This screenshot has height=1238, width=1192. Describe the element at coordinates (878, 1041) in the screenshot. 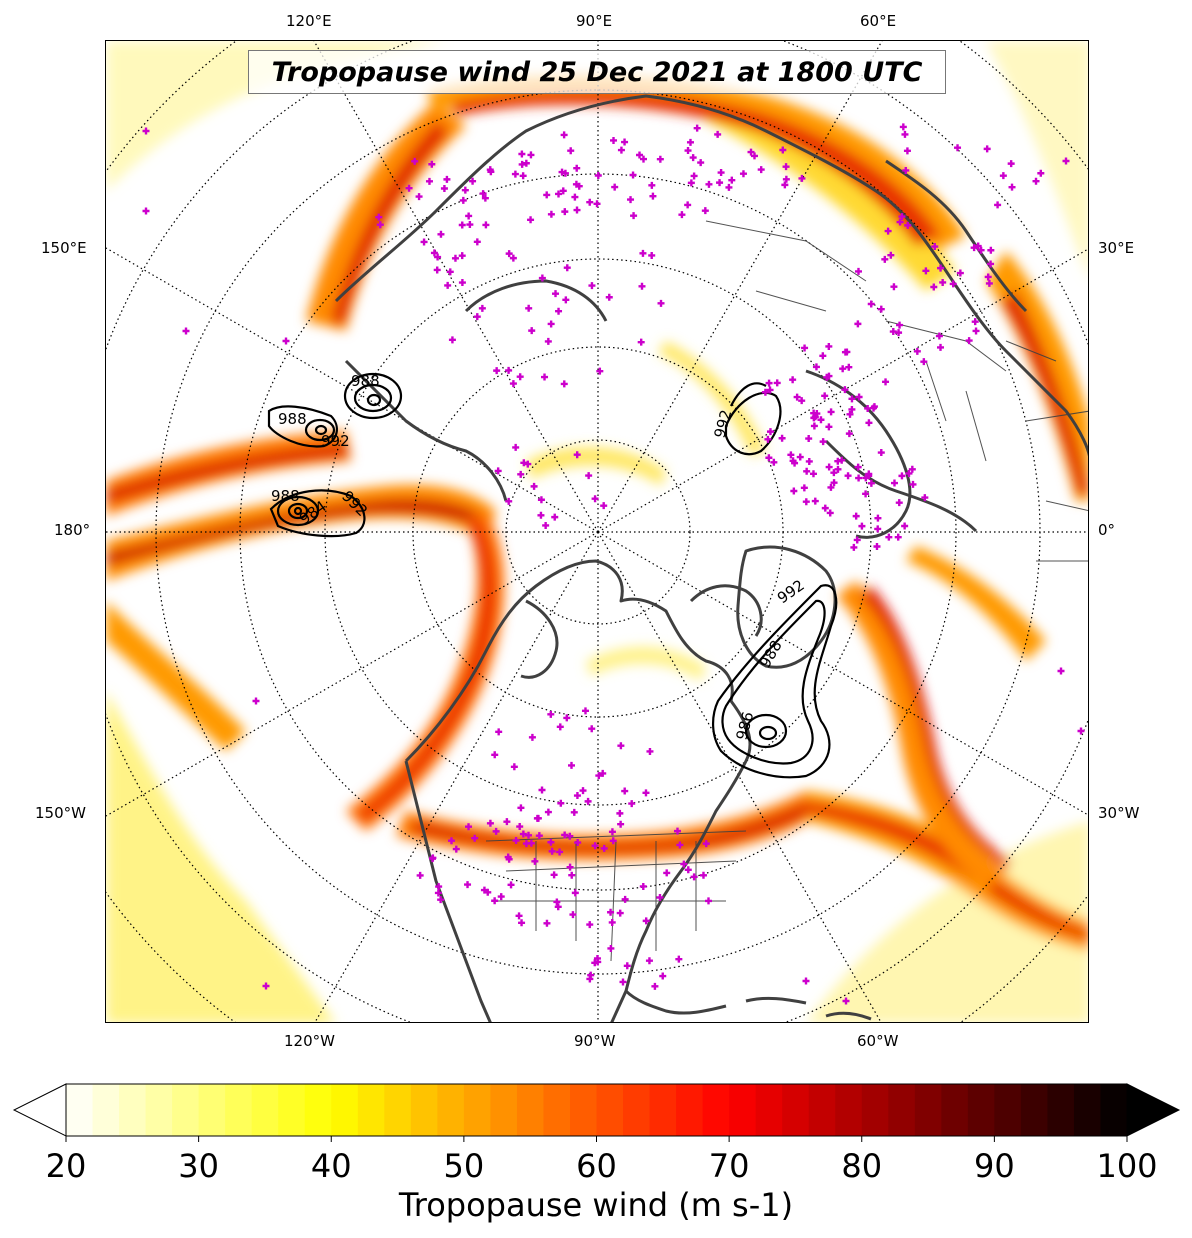

I see `lon-label-bottom: 60°W` at that location.